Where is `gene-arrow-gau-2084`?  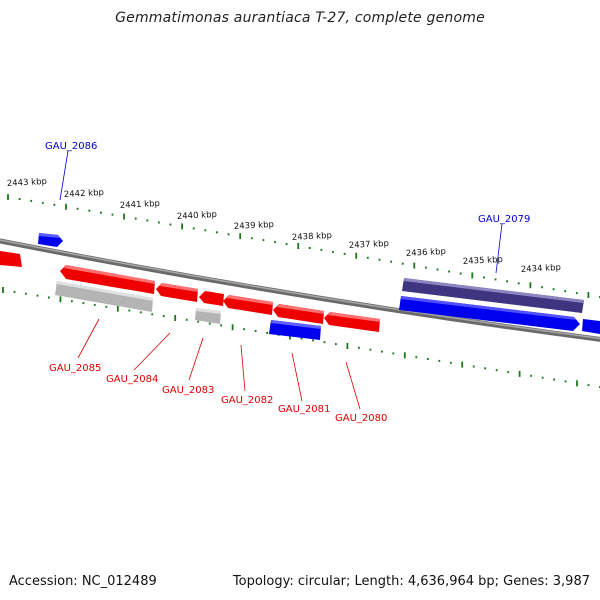 gene-arrow-gau-2084 is located at coordinates (107, 279).